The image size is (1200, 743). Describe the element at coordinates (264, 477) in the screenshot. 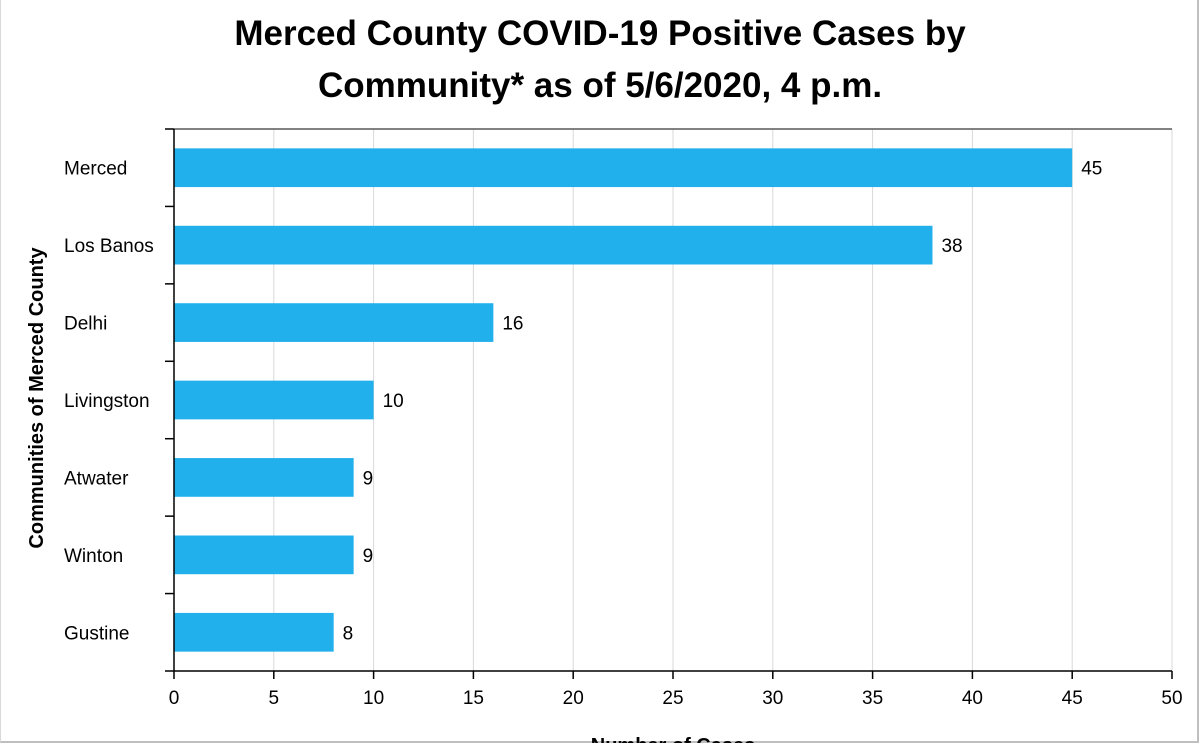

I see `bar-atwater` at that location.